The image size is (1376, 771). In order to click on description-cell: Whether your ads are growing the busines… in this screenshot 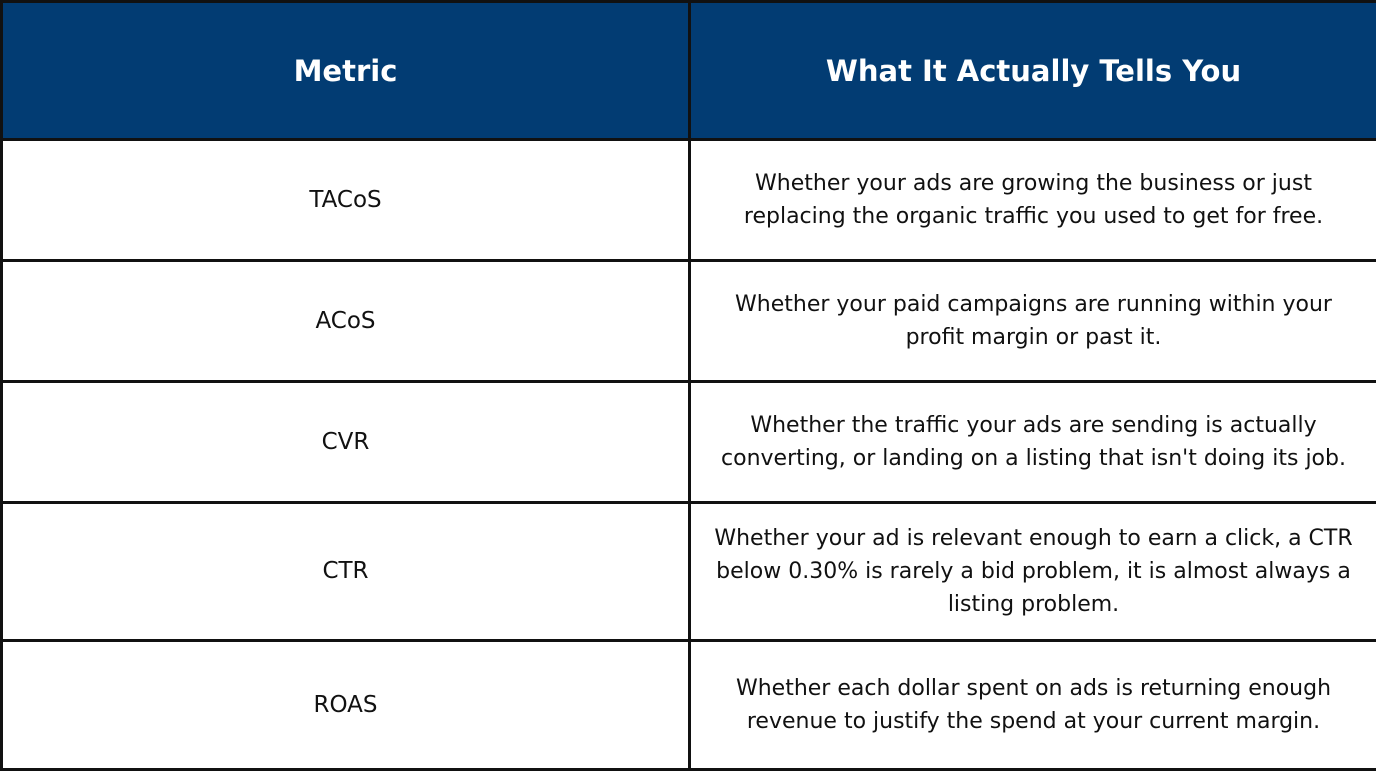, I will do `click(1033, 200)`.